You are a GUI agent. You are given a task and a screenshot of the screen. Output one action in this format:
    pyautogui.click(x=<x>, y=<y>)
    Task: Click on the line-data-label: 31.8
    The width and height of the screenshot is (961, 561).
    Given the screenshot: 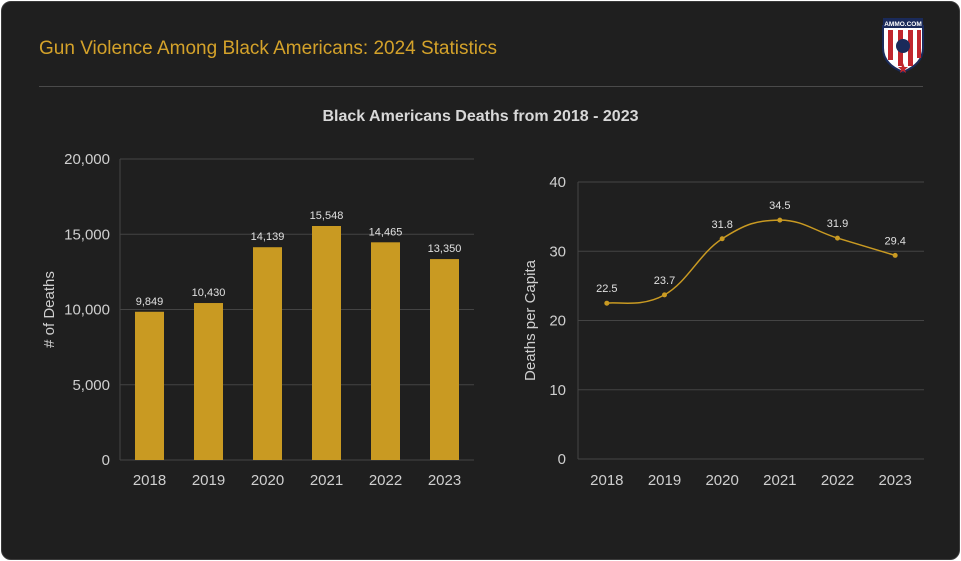 What is the action you would take?
    pyautogui.click(x=721, y=225)
    